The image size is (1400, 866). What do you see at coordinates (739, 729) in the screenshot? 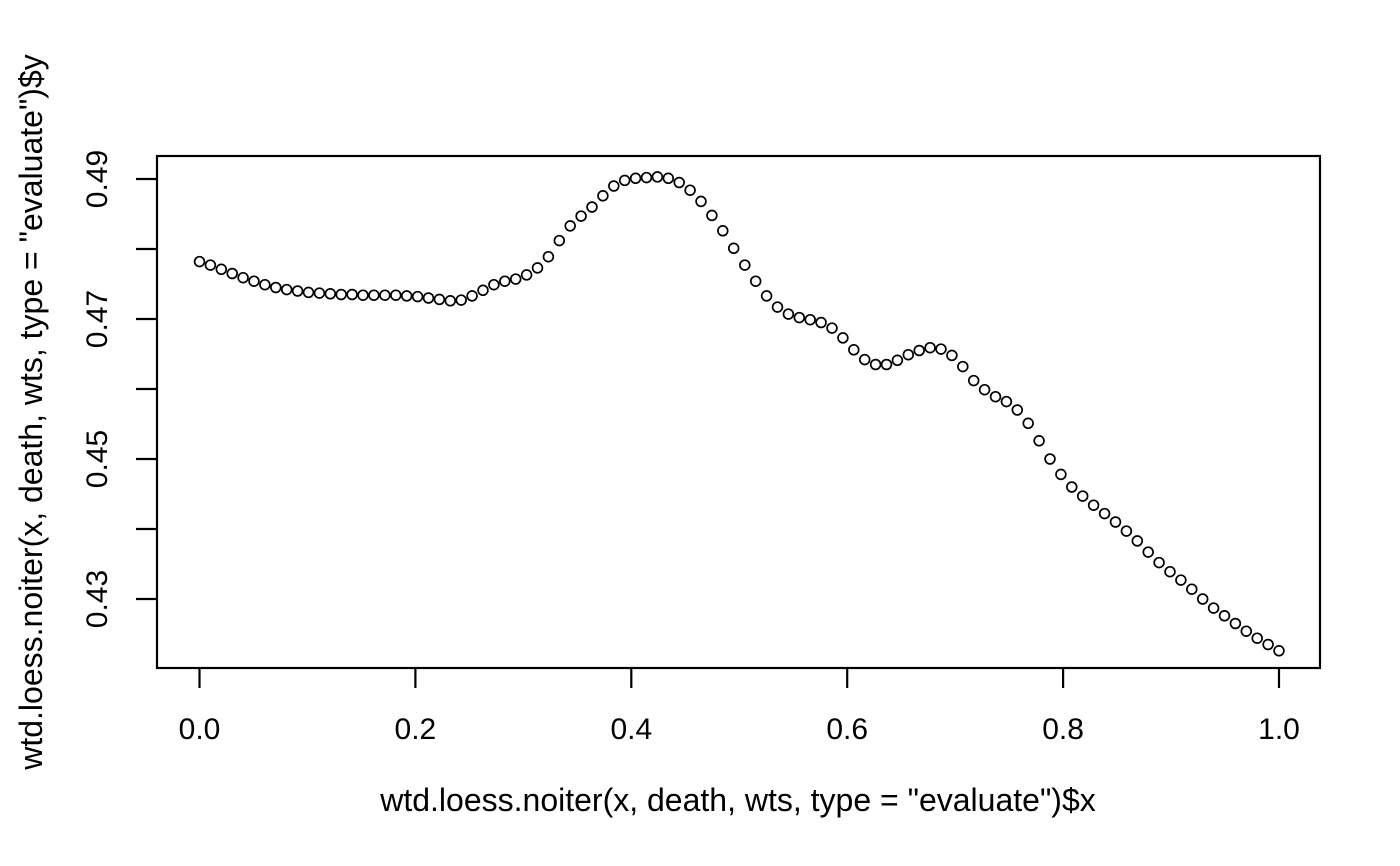
I see `x-axis-tick-labels: 0.0 0.2 0.4 0.6 0.8 1.0` at bounding box center [739, 729].